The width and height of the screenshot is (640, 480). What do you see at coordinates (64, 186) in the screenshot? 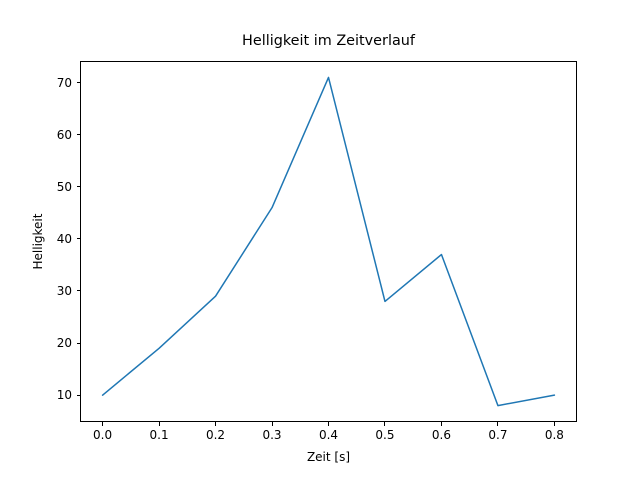
I see `y-tick-label: 50` at bounding box center [64, 186].